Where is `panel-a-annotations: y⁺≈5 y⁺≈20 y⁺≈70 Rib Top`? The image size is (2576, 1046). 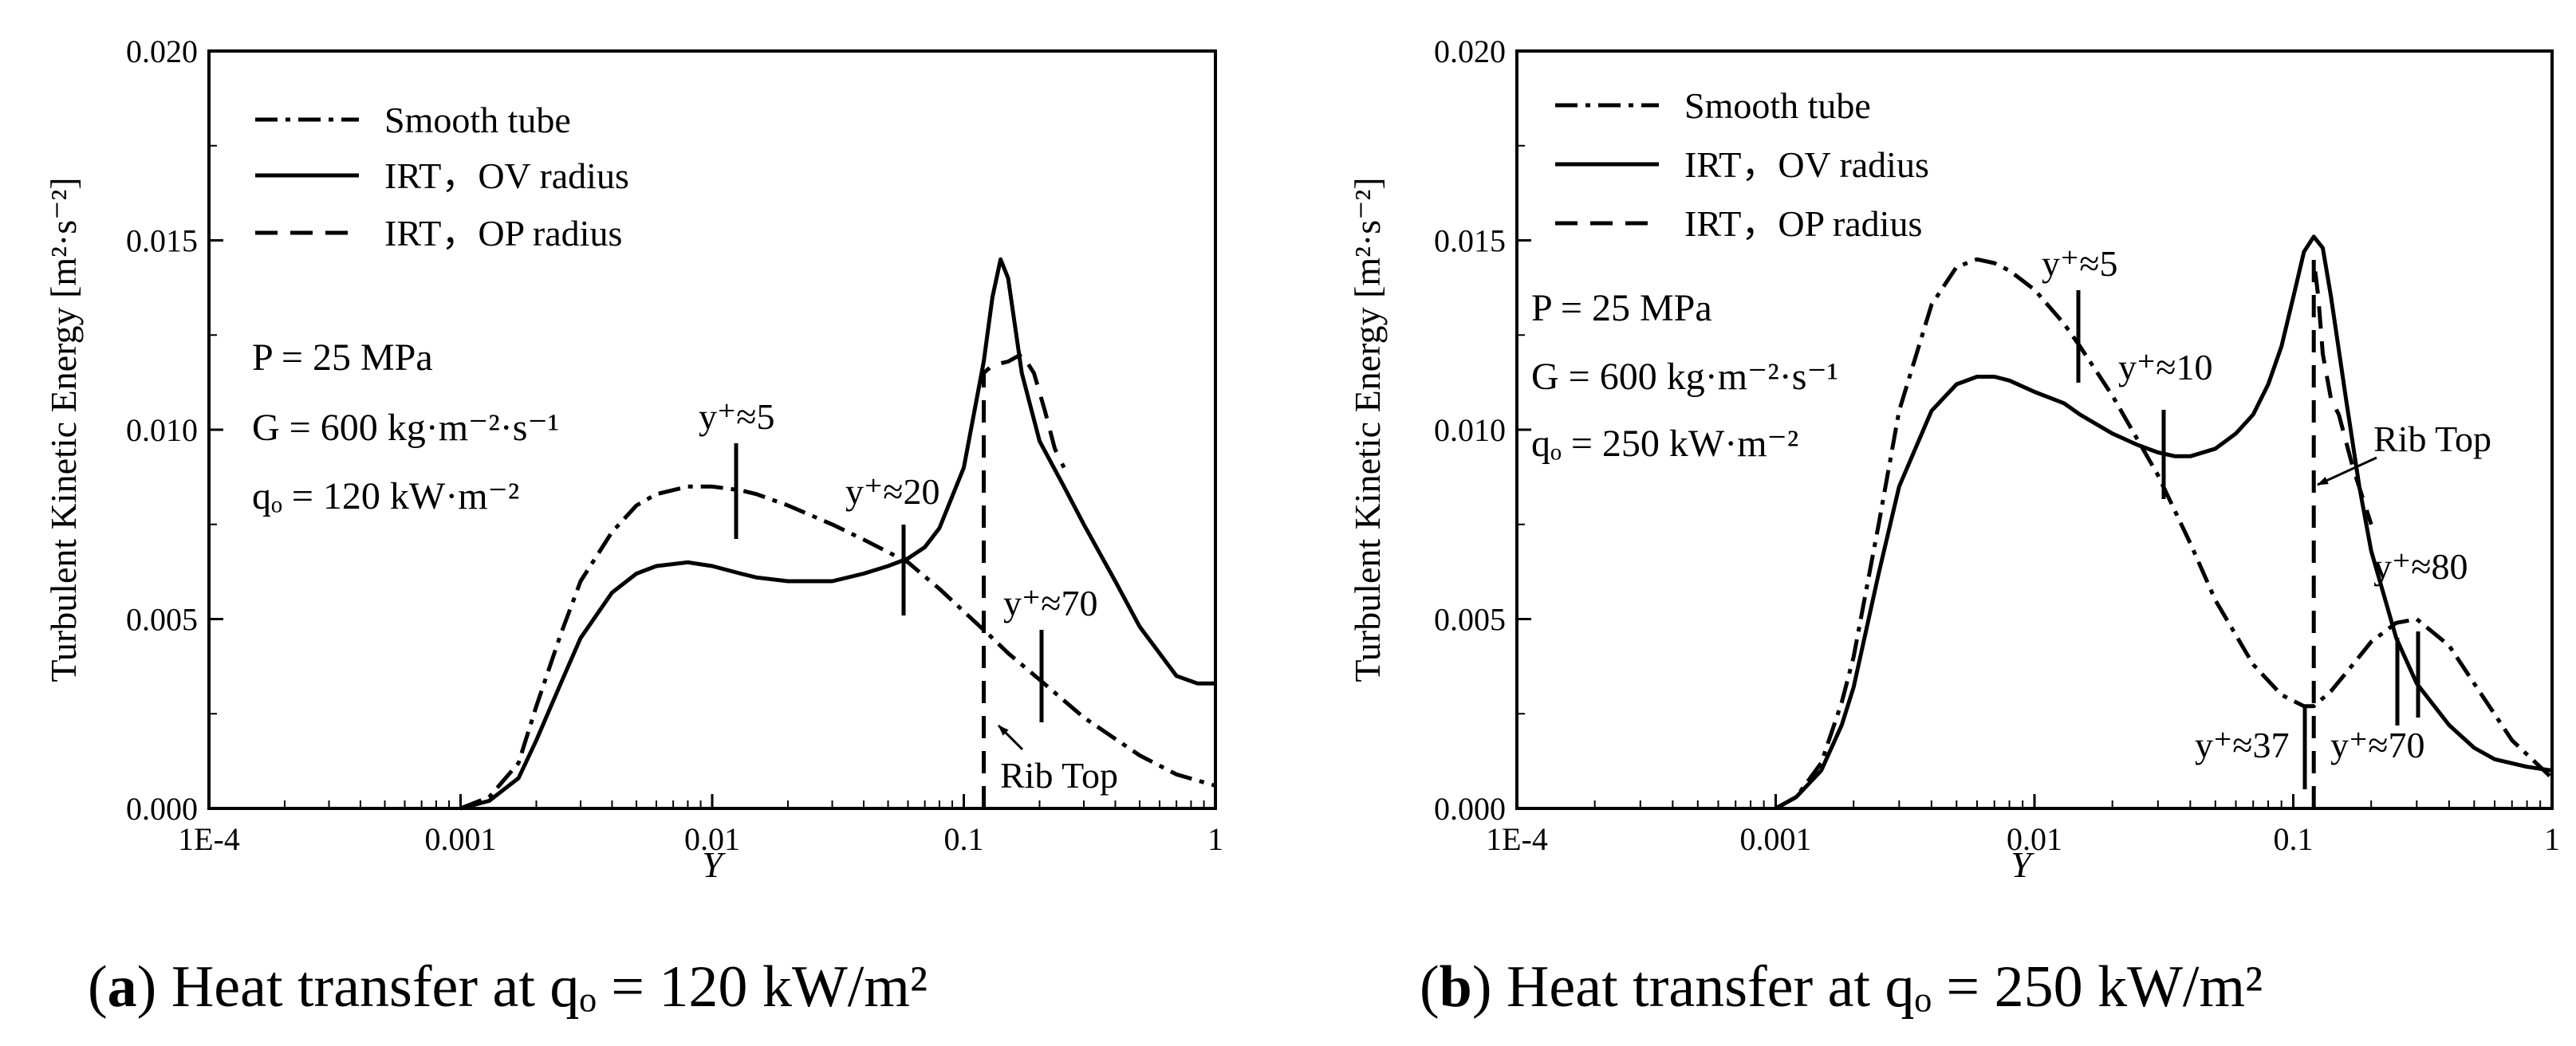
panel-a-annotations: y⁺≈5 y⁺≈20 y⁺≈70 Rib Top is located at coordinates (908, 596).